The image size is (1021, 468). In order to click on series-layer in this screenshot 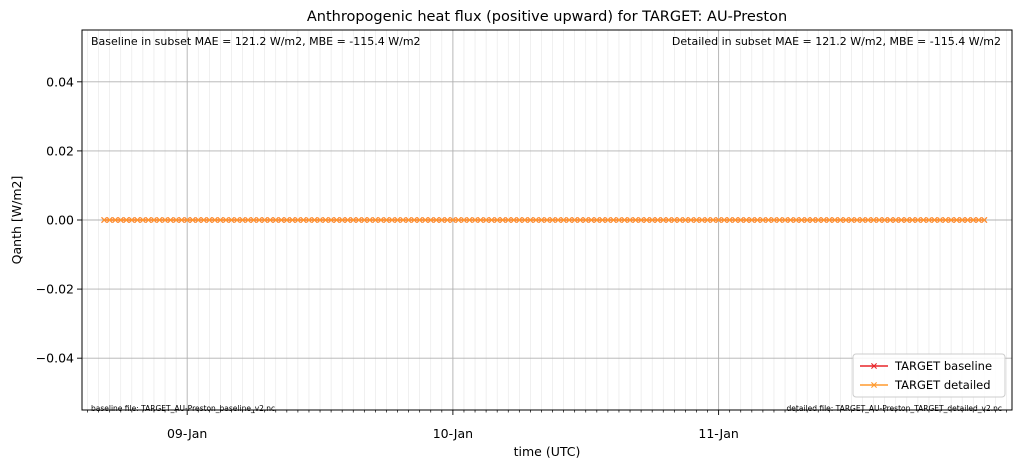, I will do `click(544, 220)`.